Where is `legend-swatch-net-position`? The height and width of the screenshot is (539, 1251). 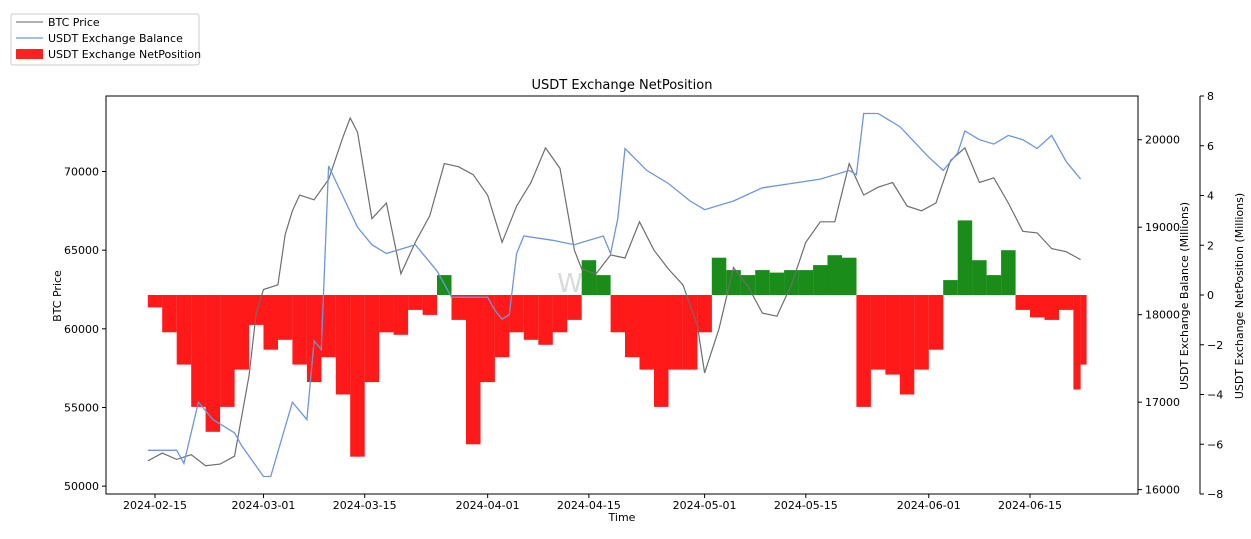
legend-swatch-net-position is located at coordinates (29, 54).